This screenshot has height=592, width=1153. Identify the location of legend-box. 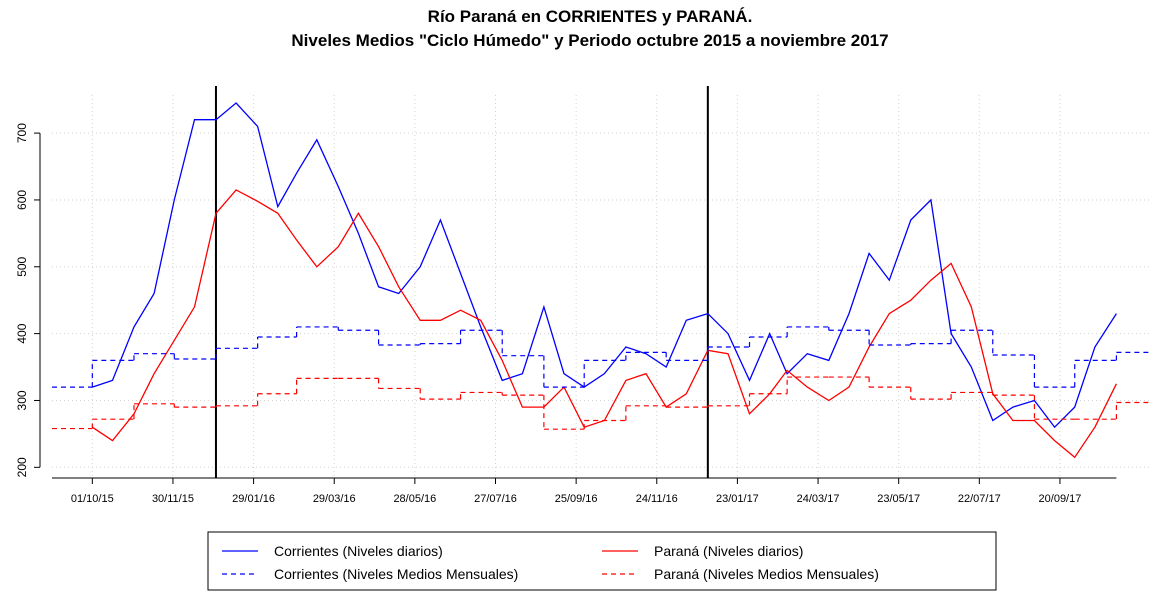
(602, 561).